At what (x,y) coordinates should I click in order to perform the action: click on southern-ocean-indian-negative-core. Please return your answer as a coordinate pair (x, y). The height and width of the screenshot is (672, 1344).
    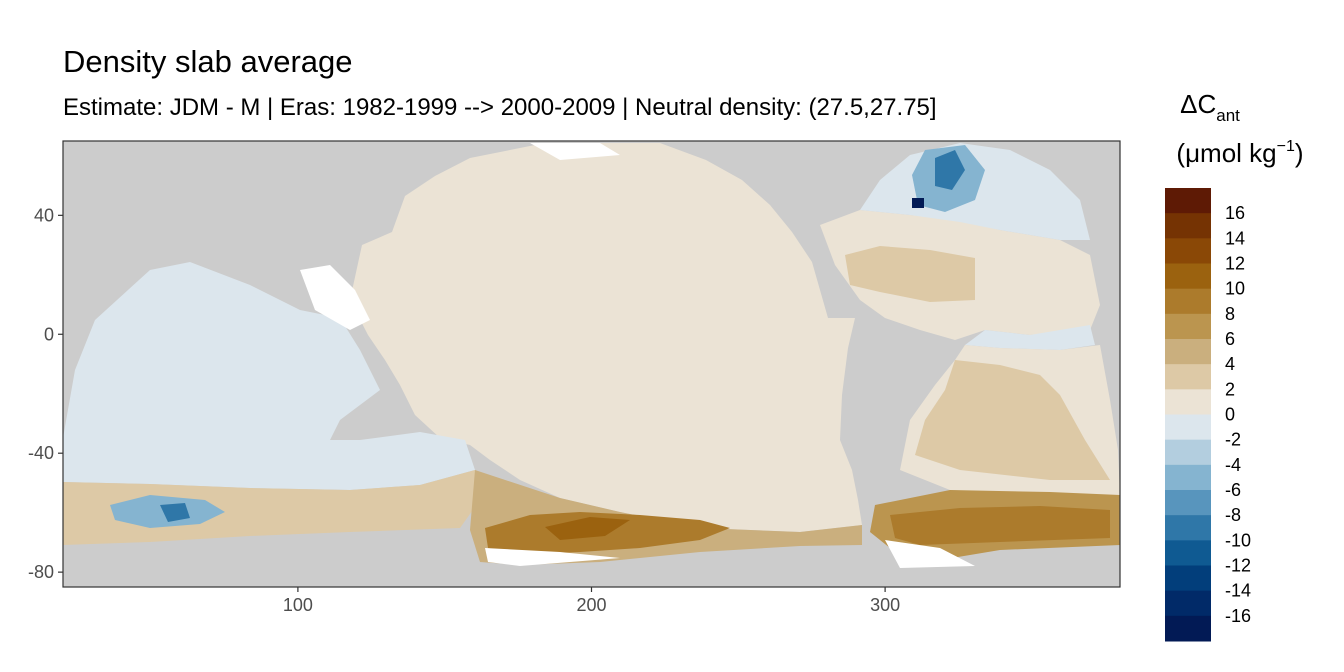
    Looking at the image, I should click on (175, 512).